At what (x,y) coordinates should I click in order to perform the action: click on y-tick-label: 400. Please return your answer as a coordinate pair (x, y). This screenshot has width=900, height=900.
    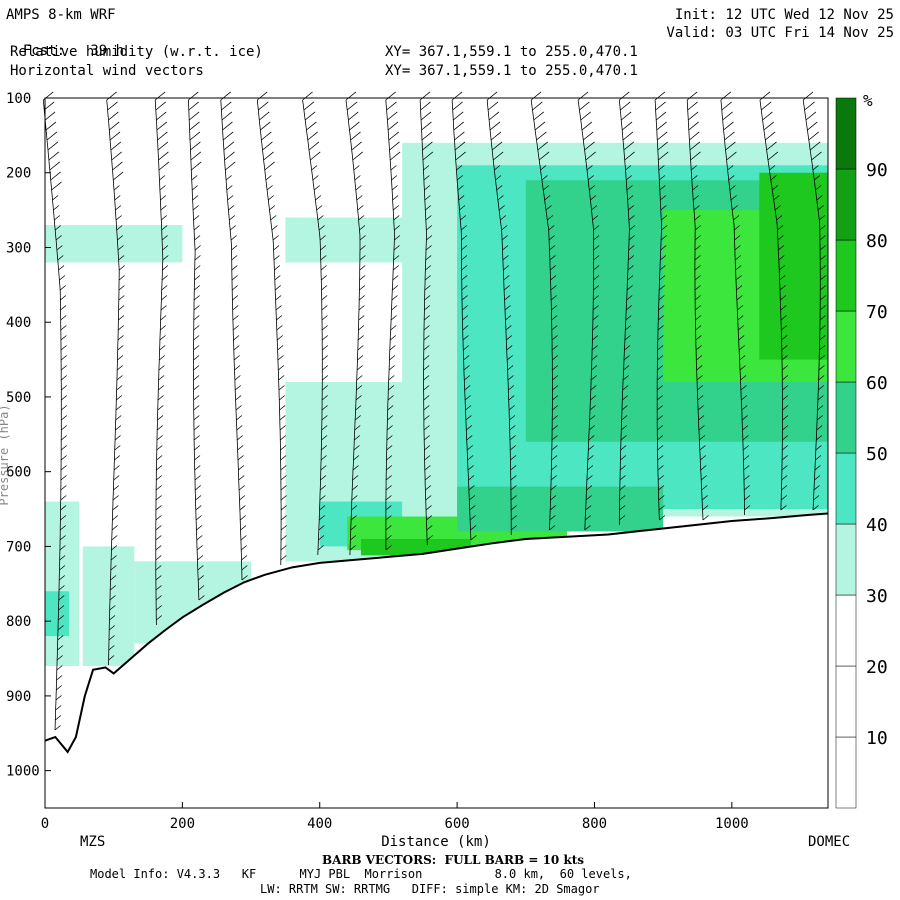
    Looking at the image, I should click on (18, 323).